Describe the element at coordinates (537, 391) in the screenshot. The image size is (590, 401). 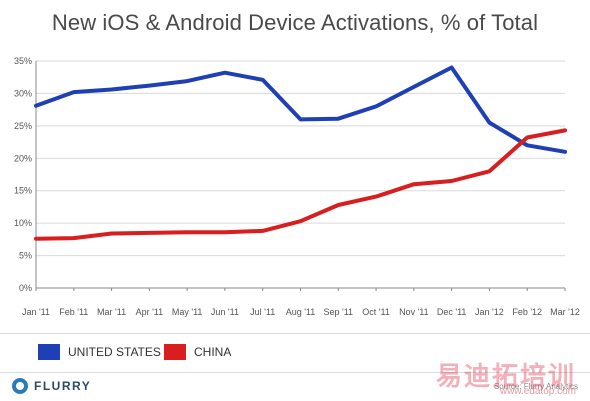
I see `watermark-url: www.edatop.com` at that location.